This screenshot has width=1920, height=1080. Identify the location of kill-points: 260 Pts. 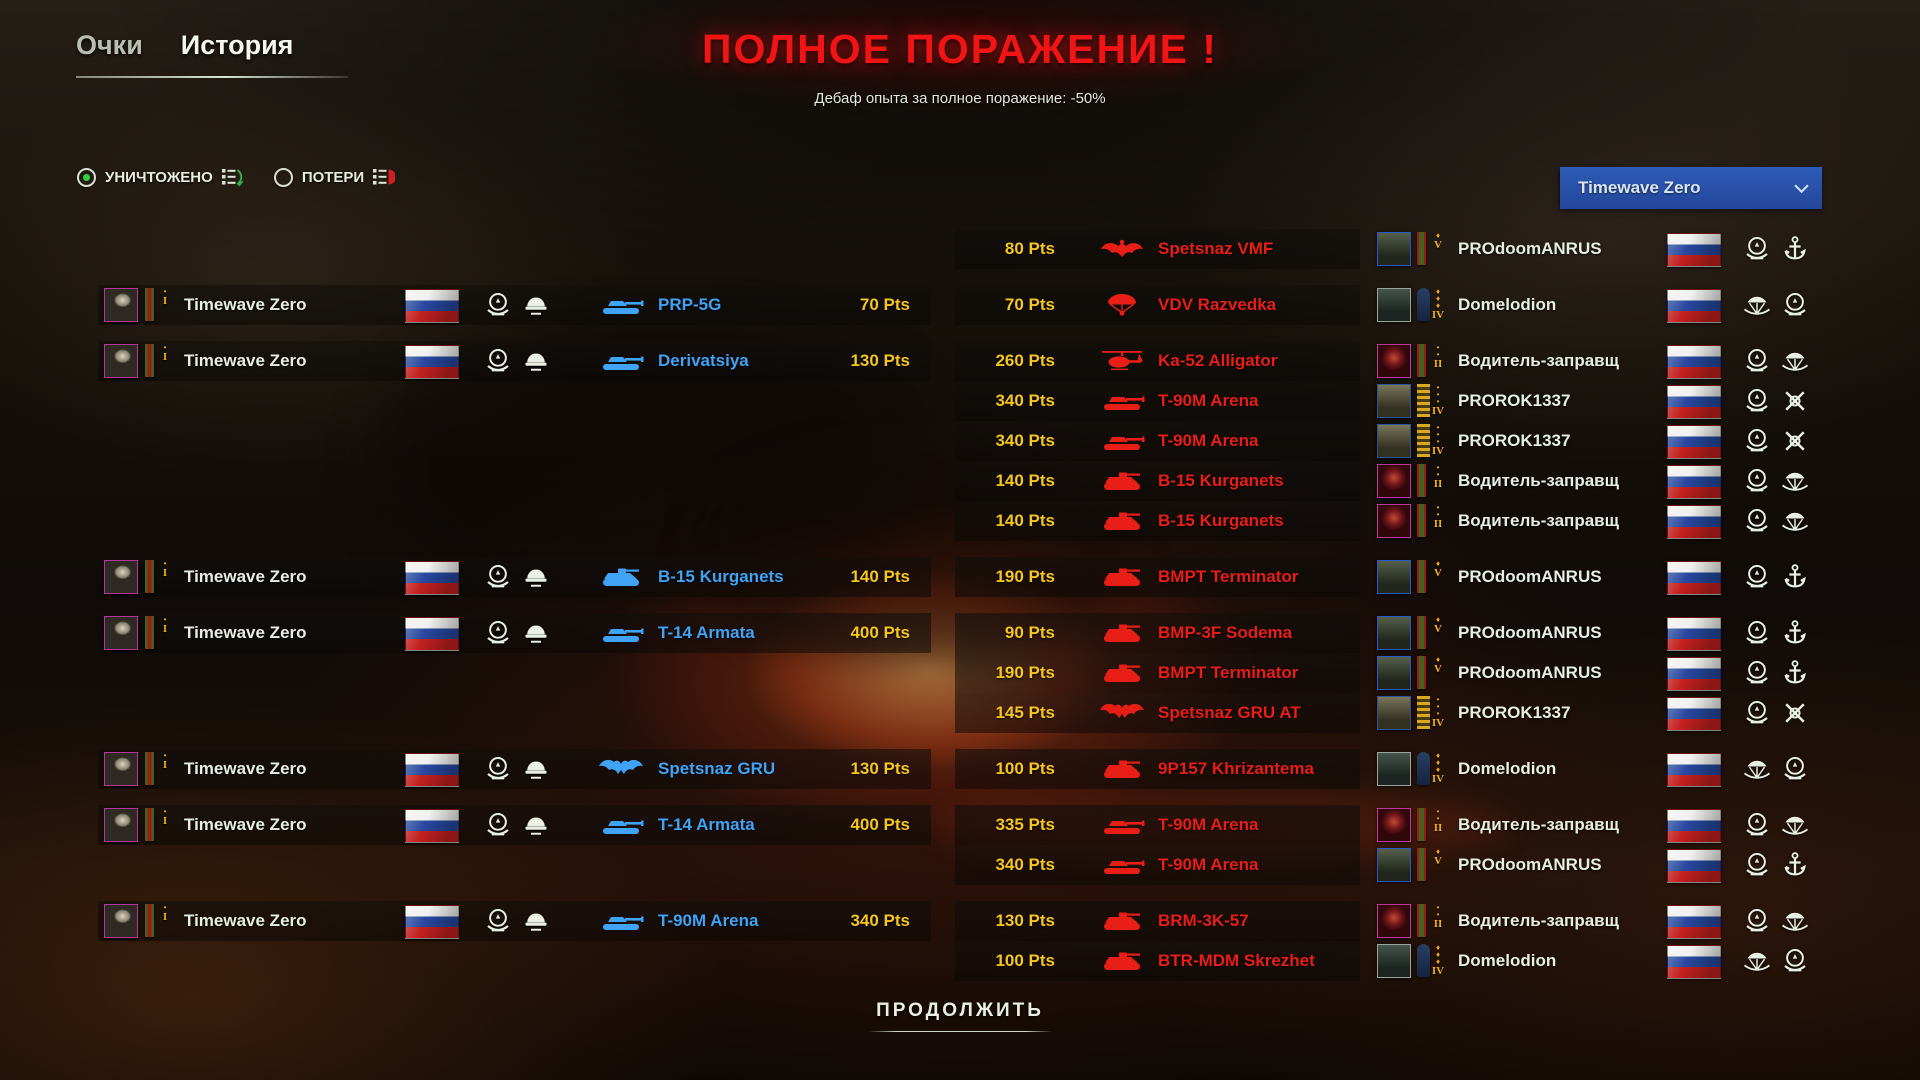
(1025, 360).